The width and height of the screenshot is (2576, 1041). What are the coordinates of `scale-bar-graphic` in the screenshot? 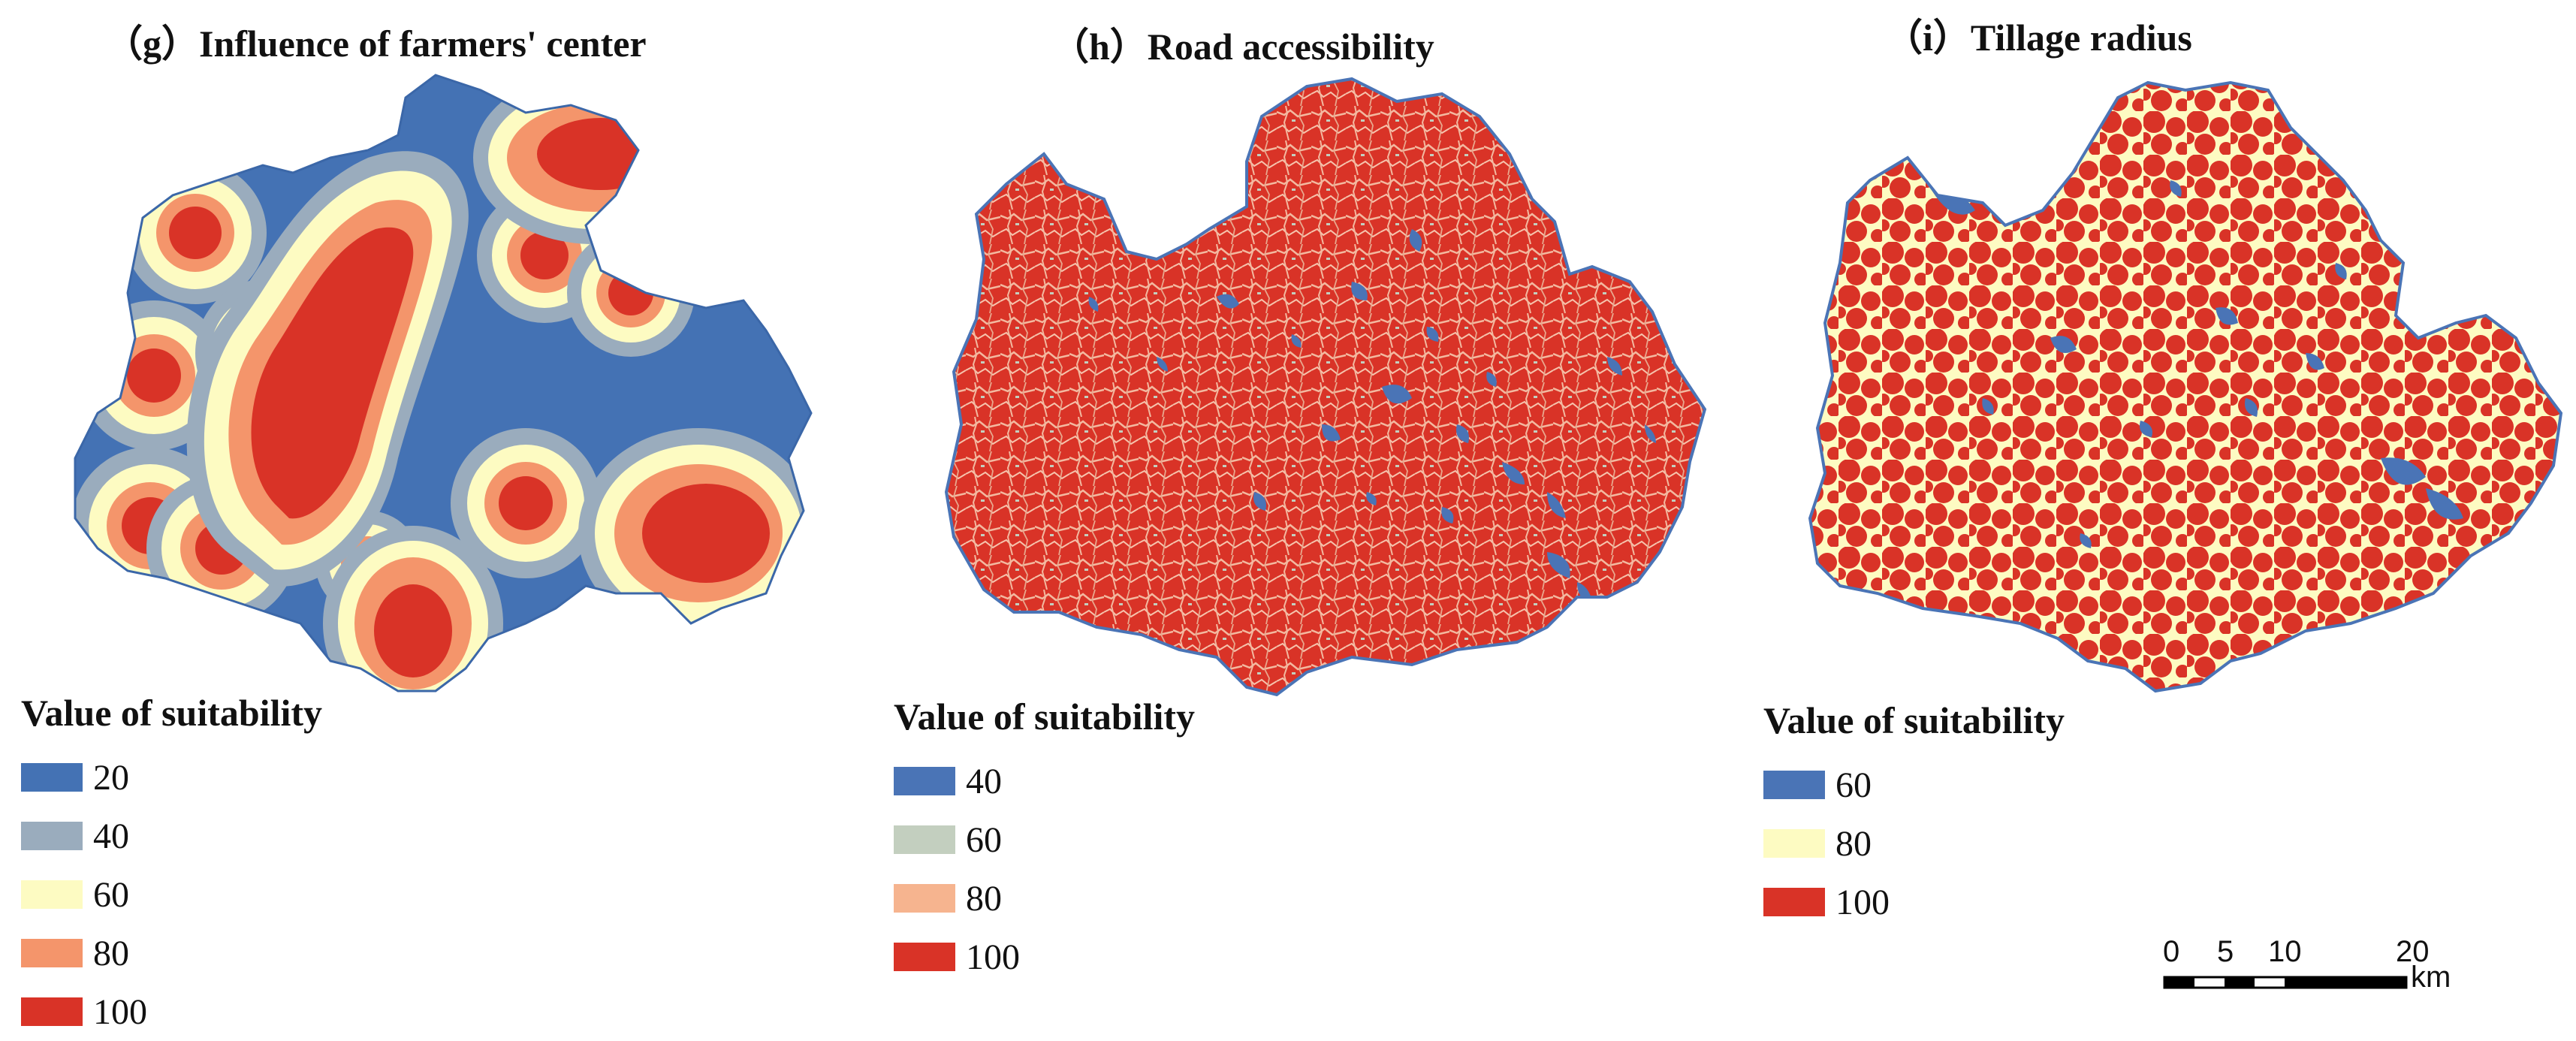 It's located at (2286, 983).